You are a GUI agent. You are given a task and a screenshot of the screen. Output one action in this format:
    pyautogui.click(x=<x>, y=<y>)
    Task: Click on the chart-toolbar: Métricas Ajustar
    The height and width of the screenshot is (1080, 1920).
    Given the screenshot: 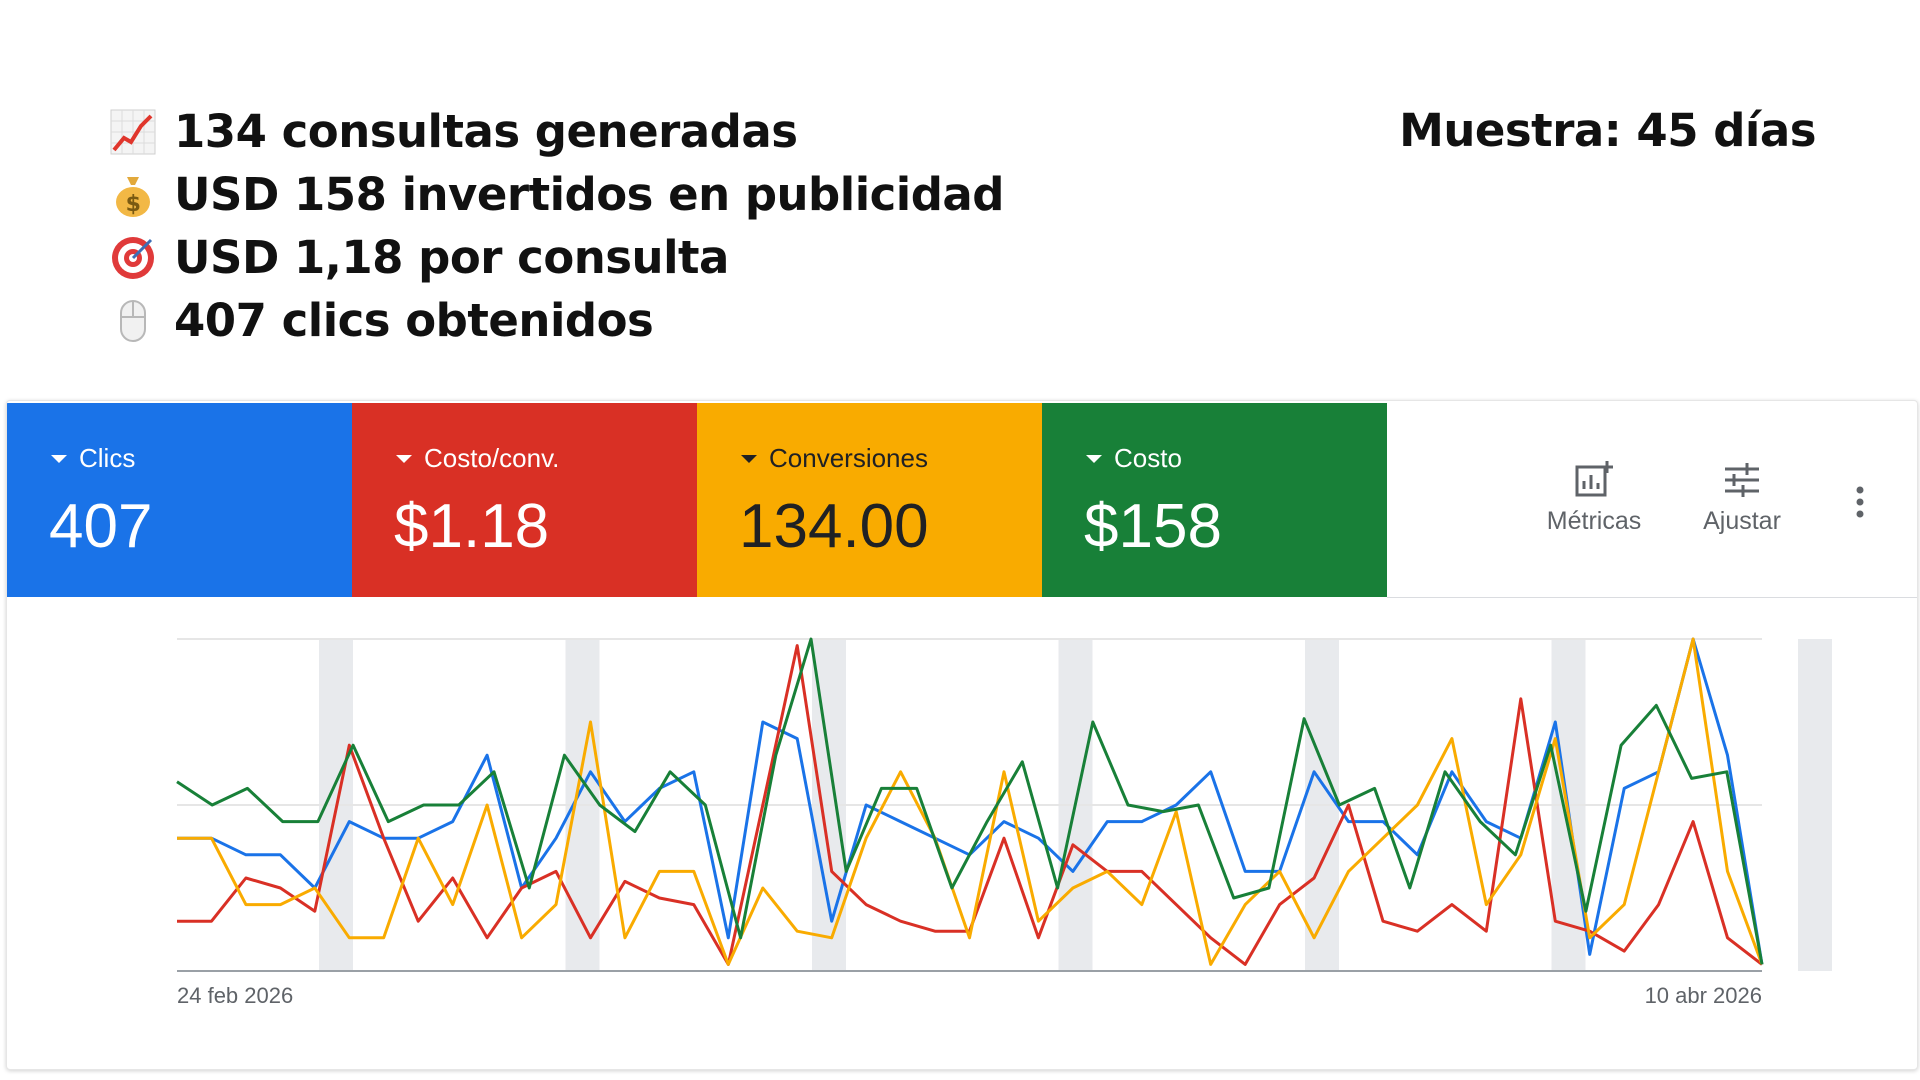 What is the action you would take?
    pyautogui.click(x=1652, y=500)
    